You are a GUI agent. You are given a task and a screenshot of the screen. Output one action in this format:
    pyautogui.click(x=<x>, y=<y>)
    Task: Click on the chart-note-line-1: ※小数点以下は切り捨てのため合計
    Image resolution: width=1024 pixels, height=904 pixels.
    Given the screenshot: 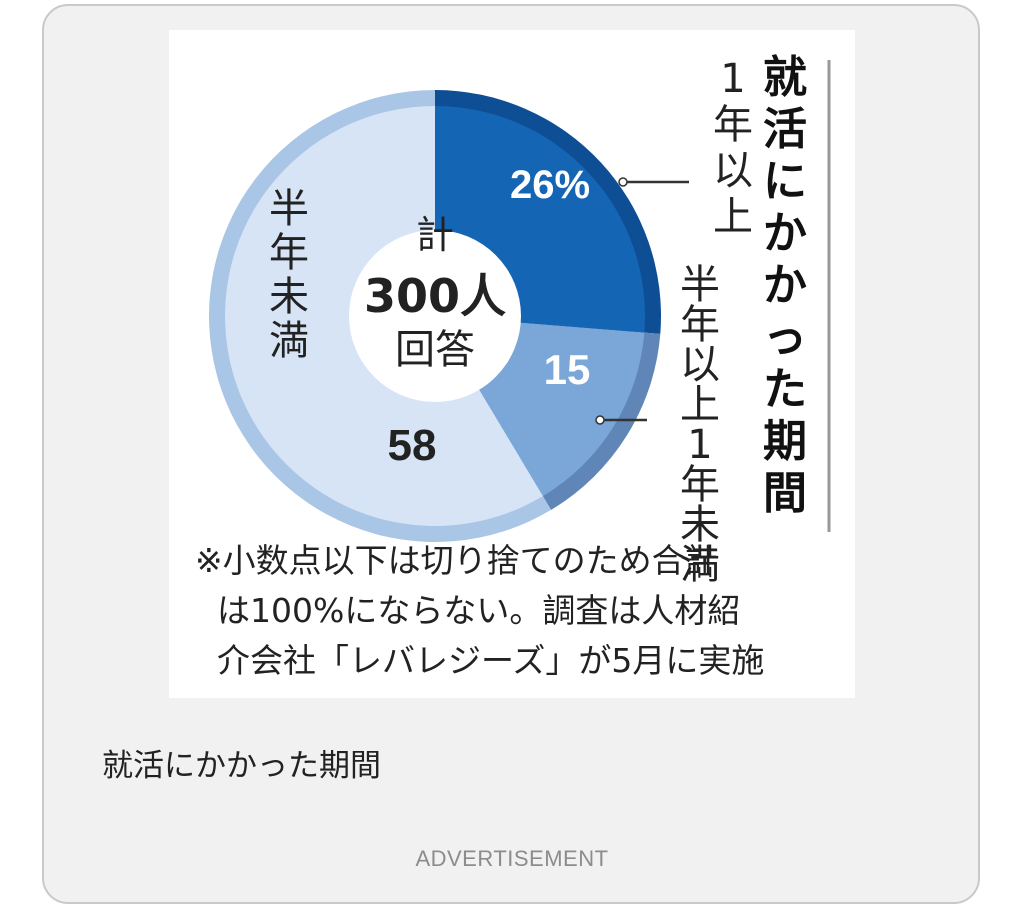 What is the action you would take?
    pyautogui.click(x=456, y=560)
    